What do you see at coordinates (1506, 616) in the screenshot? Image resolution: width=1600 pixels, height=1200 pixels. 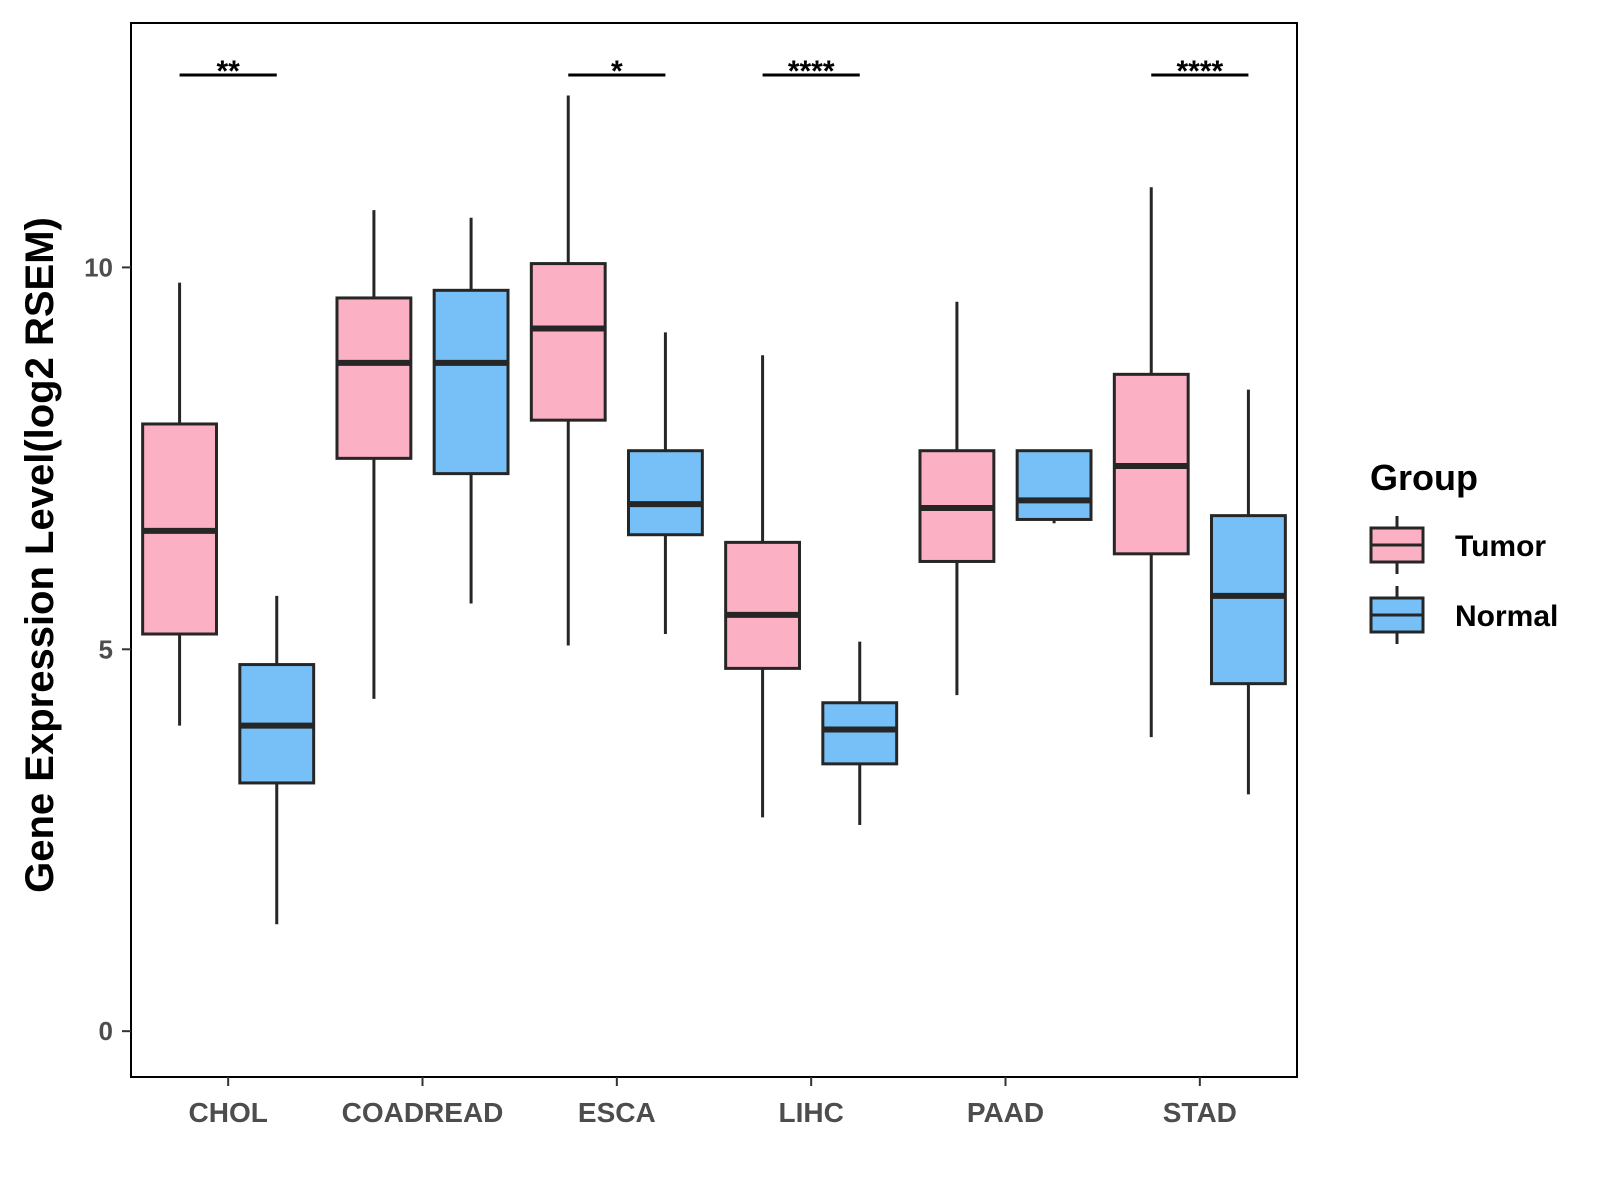 I see `legend-label-normal: Normal` at bounding box center [1506, 616].